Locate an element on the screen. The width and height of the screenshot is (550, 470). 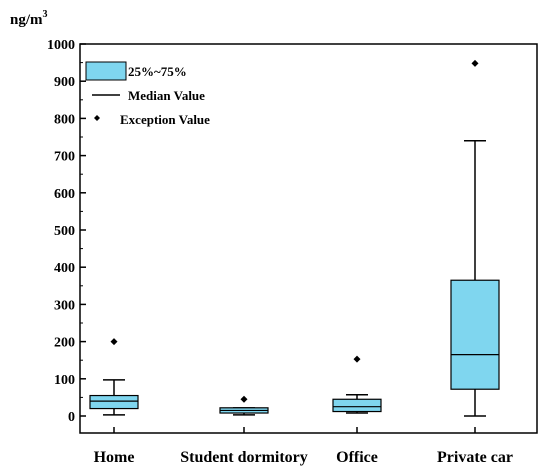
x-tick-label: Office is located at coordinates (357, 457).